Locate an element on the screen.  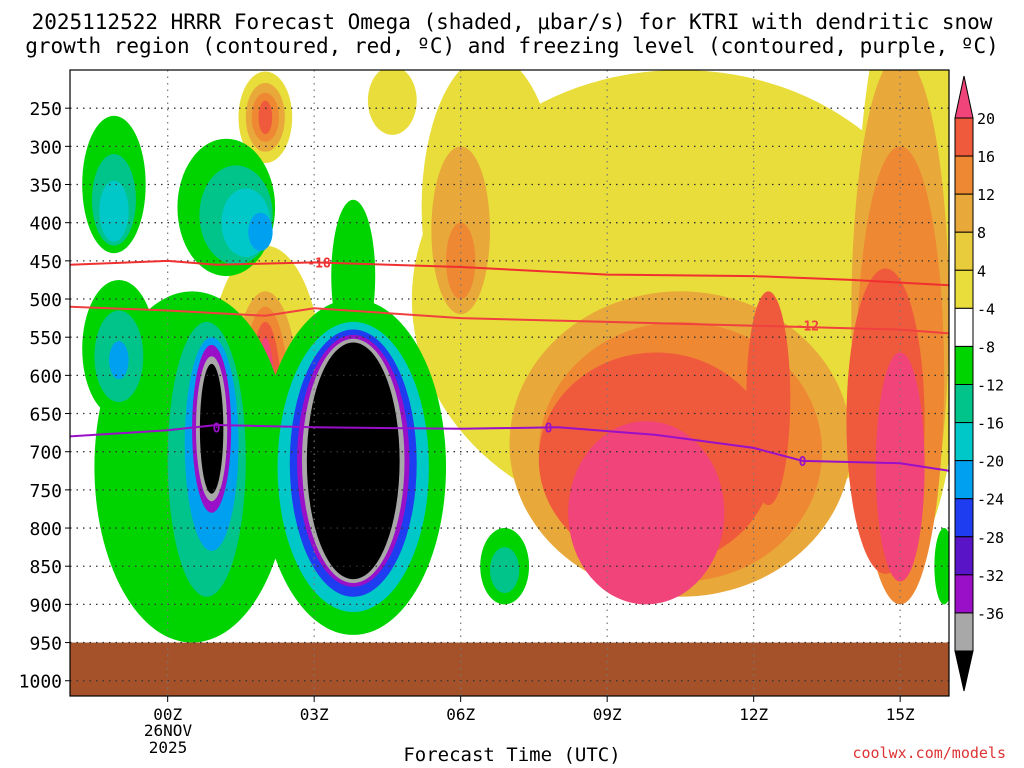
y-tick-label-300: 300 is located at coordinates (45, 147).